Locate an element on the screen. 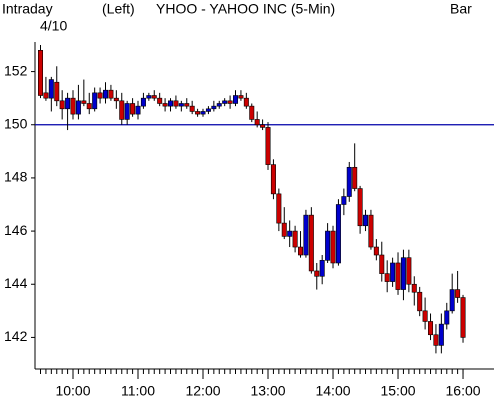  header-symbol: YHOO - YAHOO INC (5-Min) is located at coordinates (245, 9).